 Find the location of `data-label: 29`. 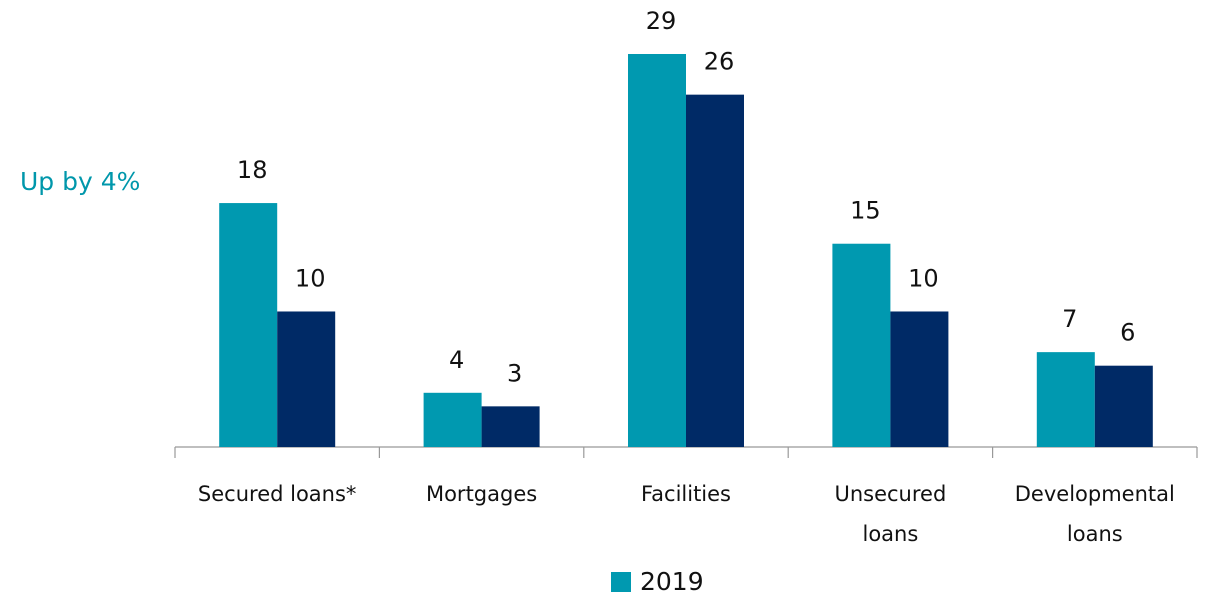

data-label: 29 is located at coordinates (661, 21).